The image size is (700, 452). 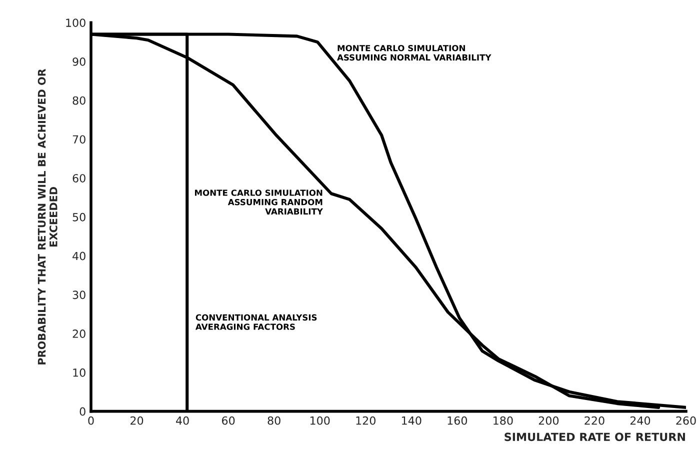 I want to click on x-tick-label: 220, so click(x=594, y=420).